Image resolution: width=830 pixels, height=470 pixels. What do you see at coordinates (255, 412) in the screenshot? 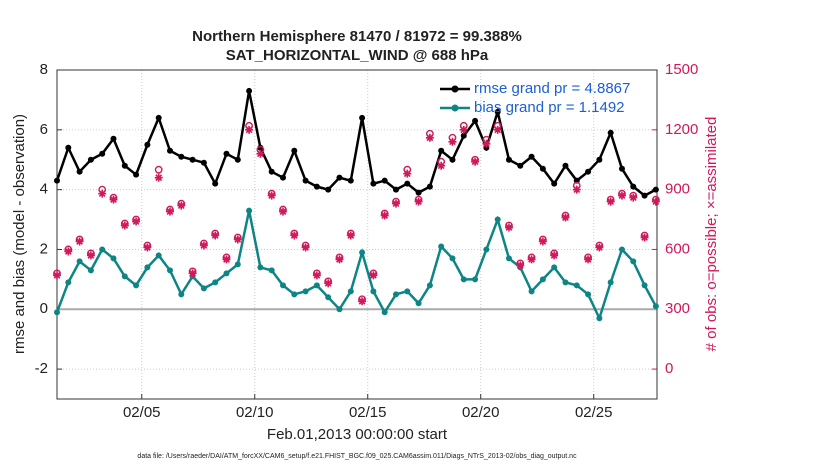
I see `x-tick-label: 02/10` at bounding box center [255, 412].